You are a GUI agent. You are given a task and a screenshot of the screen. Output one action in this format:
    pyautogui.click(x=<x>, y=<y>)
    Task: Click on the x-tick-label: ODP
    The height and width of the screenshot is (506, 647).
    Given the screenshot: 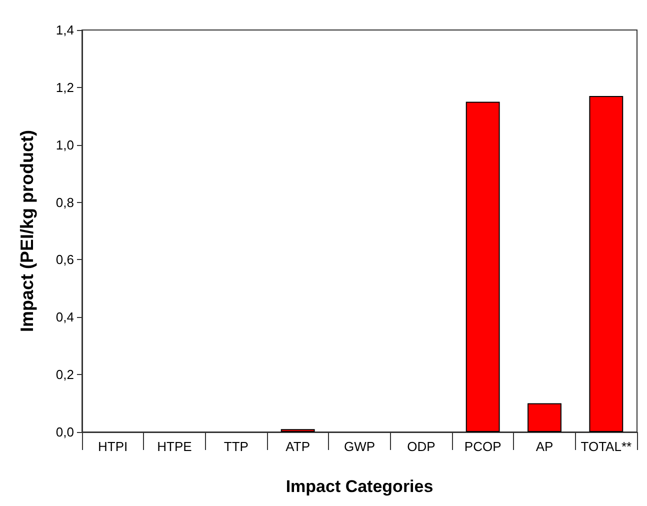 What is the action you would take?
    pyautogui.click(x=421, y=446)
    